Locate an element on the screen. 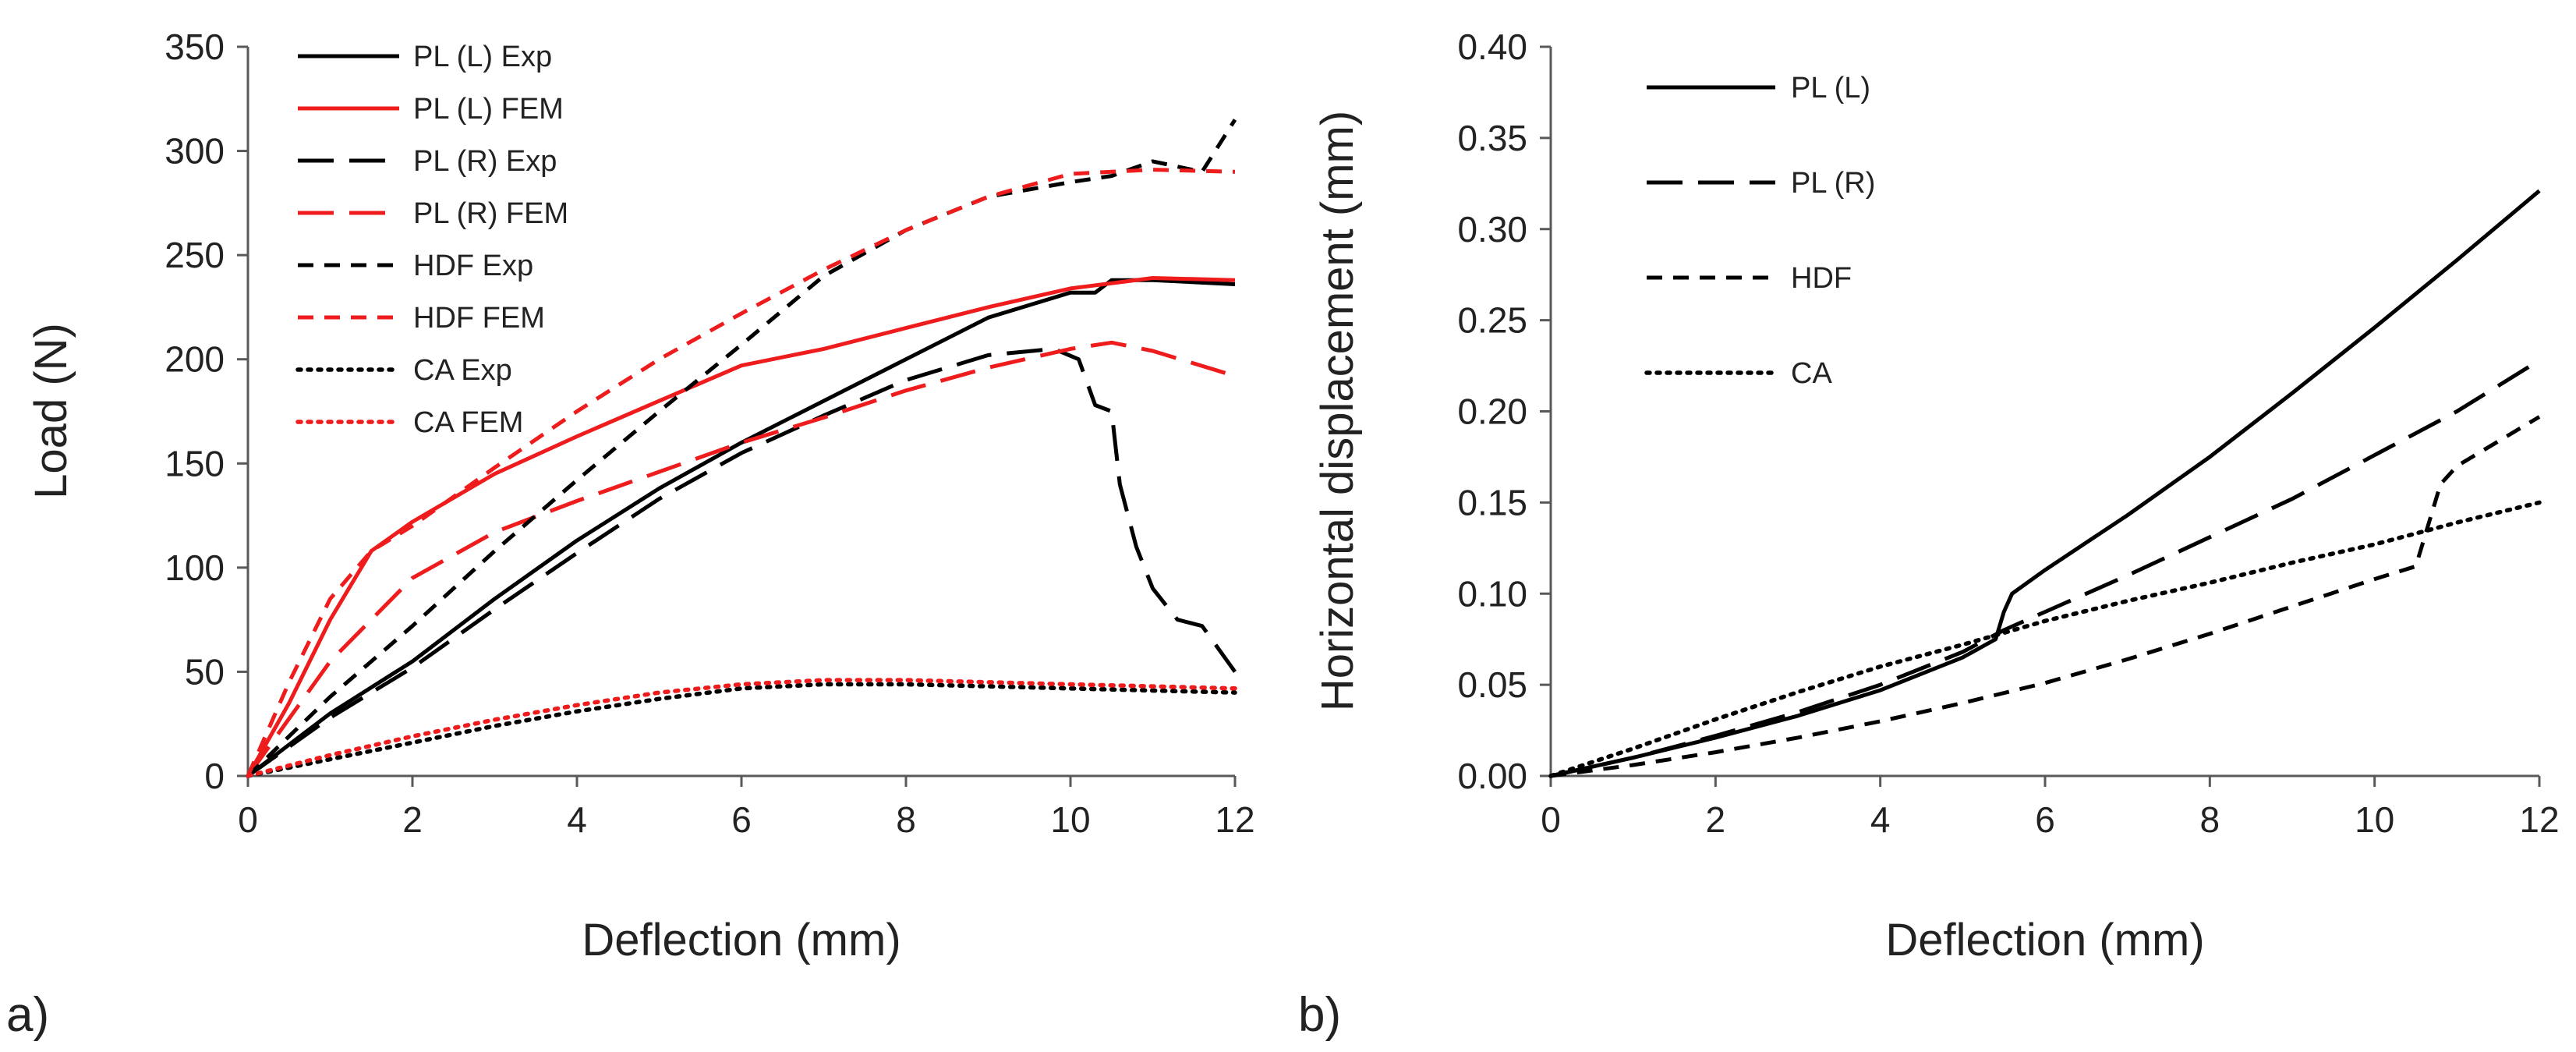  panel-b-x-tick-label: 6 is located at coordinates (2045, 819).